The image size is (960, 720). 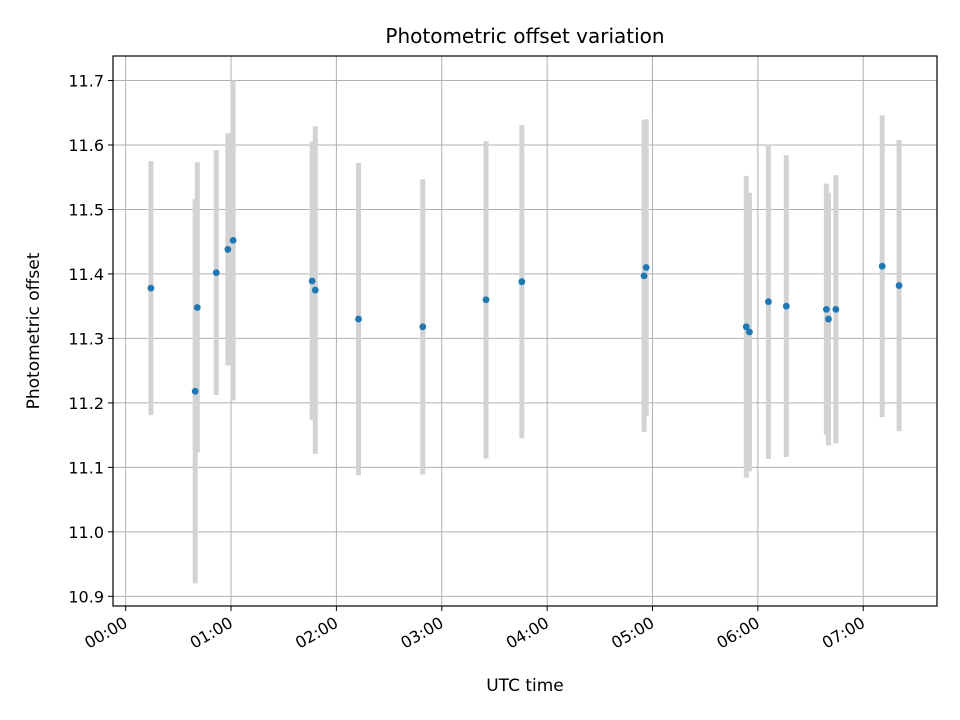 What do you see at coordinates (86, 532) in the screenshot?
I see `y-tick-label: 11.0` at bounding box center [86, 532].